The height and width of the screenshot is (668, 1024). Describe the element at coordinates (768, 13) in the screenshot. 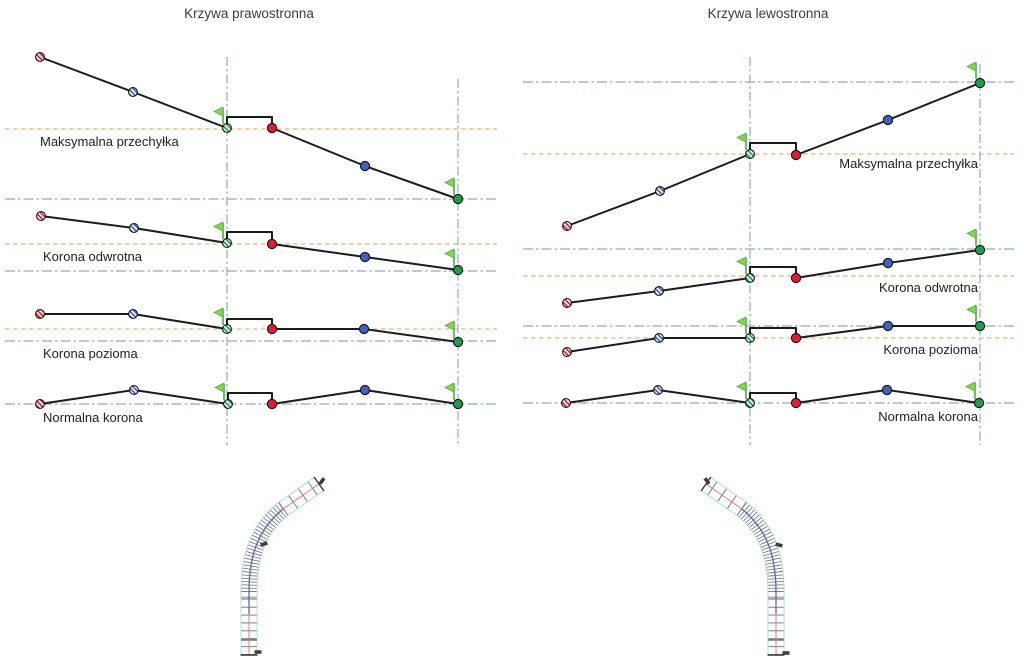

I see `title-left-curve: Krzywa lewostronna` at that location.